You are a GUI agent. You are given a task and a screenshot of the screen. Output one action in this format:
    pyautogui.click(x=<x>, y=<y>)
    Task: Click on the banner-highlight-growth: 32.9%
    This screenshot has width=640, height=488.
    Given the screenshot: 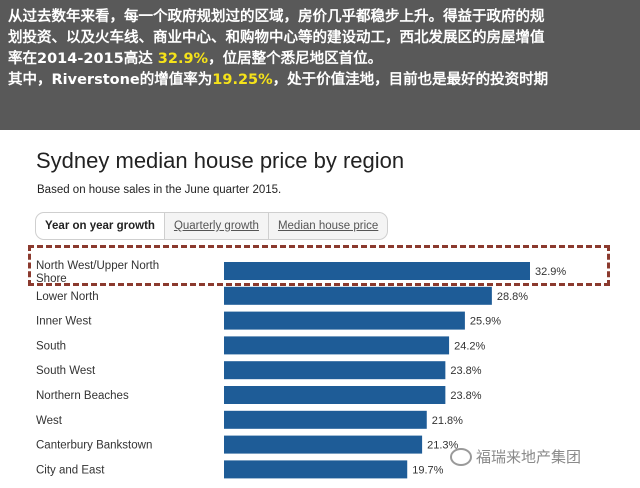 What is the action you would take?
    pyautogui.click(x=183, y=59)
    